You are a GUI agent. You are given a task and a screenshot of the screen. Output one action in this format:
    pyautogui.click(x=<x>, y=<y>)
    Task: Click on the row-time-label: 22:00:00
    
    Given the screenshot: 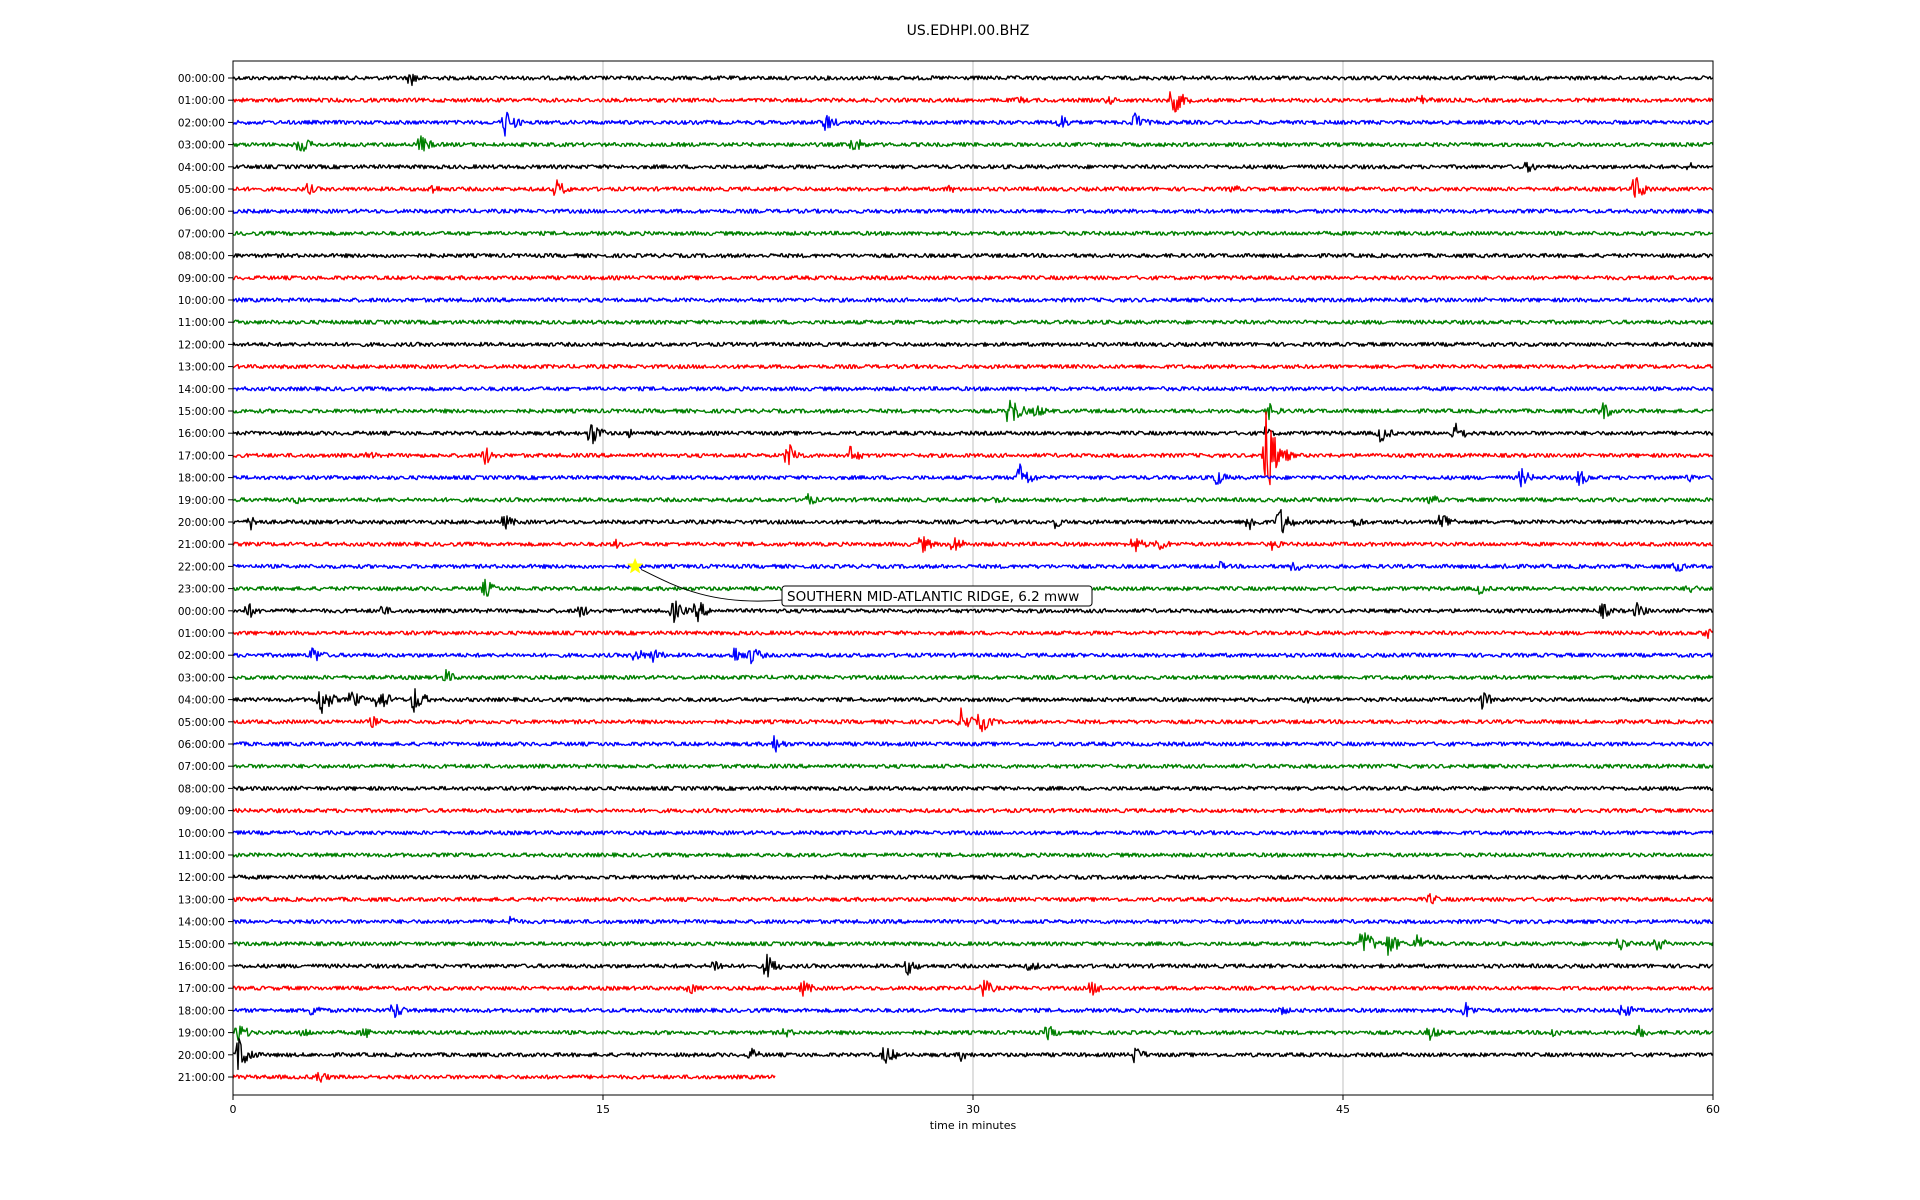 What is the action you would take?
    pyautogui.click(x=201, y=567)
    